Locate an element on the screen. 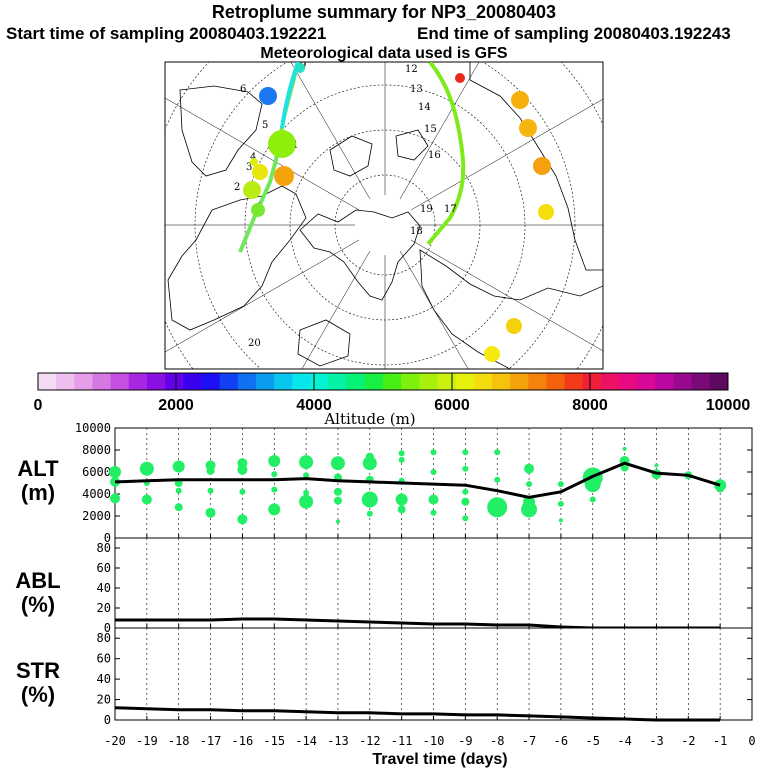 The image size is (768, 768). map-day-label: 3 is located at coordinates (249, 167).